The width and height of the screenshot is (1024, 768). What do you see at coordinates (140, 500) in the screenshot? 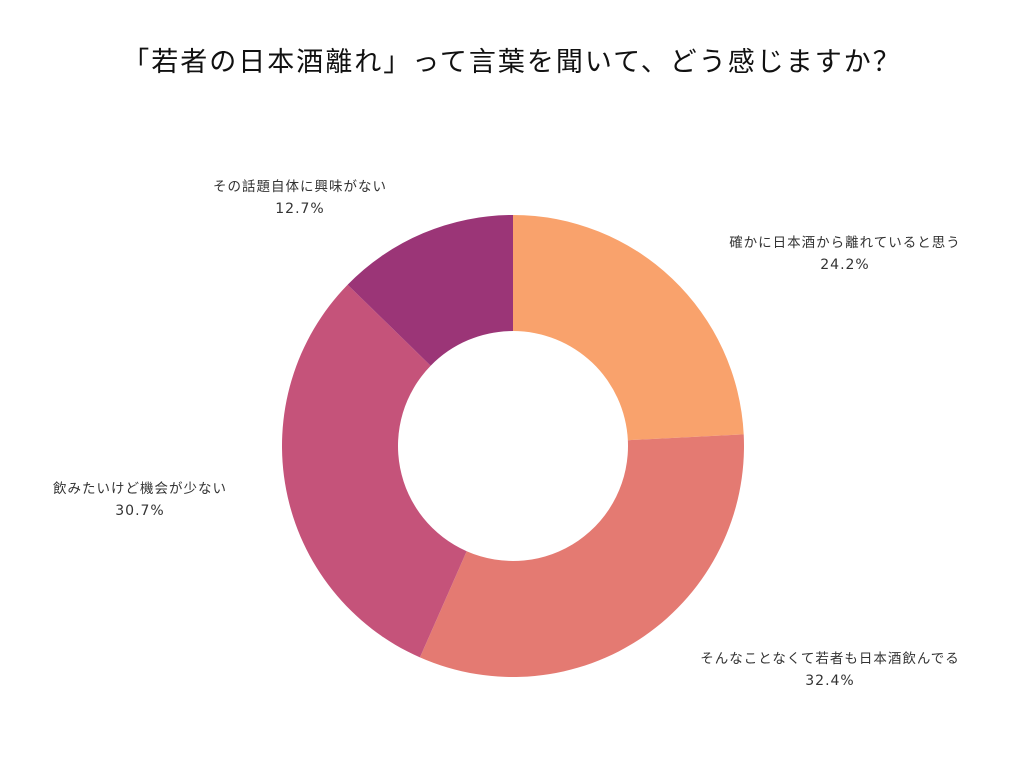
I see `slice-label-3: 飲みたいけど機会が少ない 30.7%` at bounding box center [140, 500].